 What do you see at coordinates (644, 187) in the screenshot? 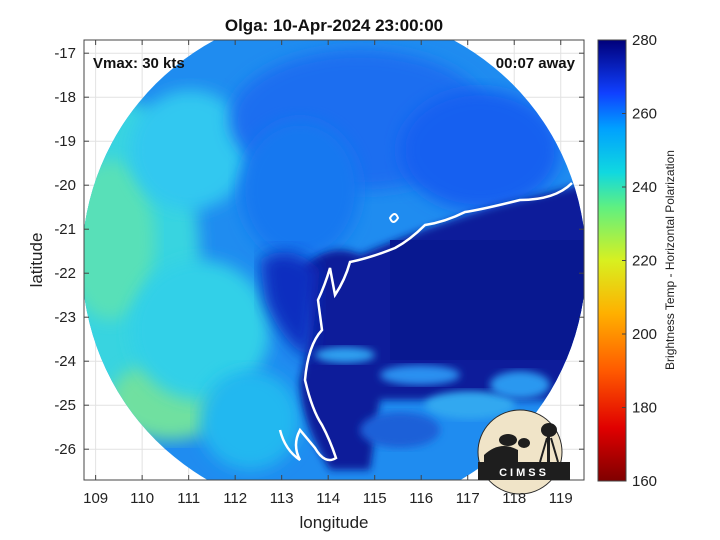
I see `colorbar-tick-label: 240` at bounding box center [644, 187].